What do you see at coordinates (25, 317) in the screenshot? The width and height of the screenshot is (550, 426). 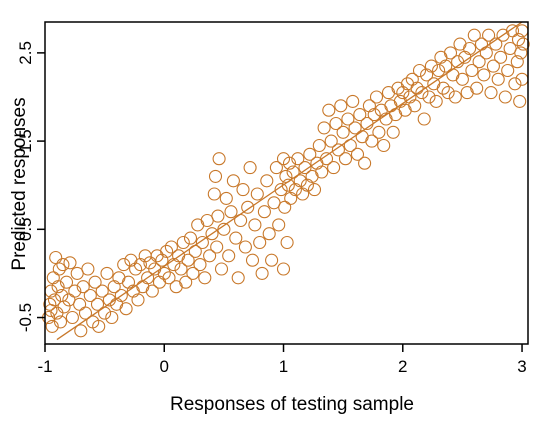 I see `y-tick-label: -0.5` at bounding box center [25, 317].